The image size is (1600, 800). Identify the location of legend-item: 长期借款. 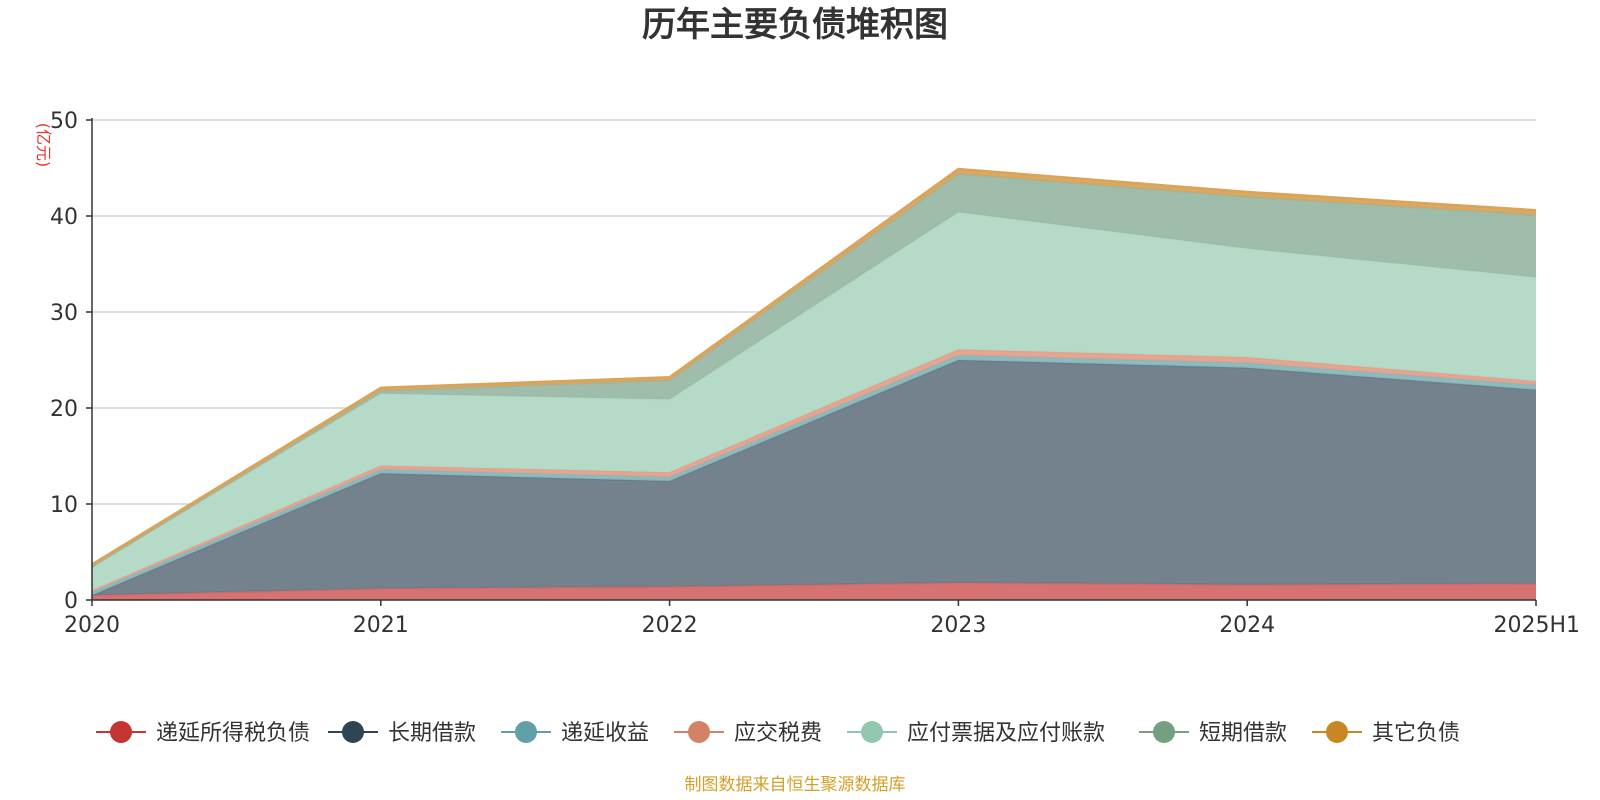
(402, 733).